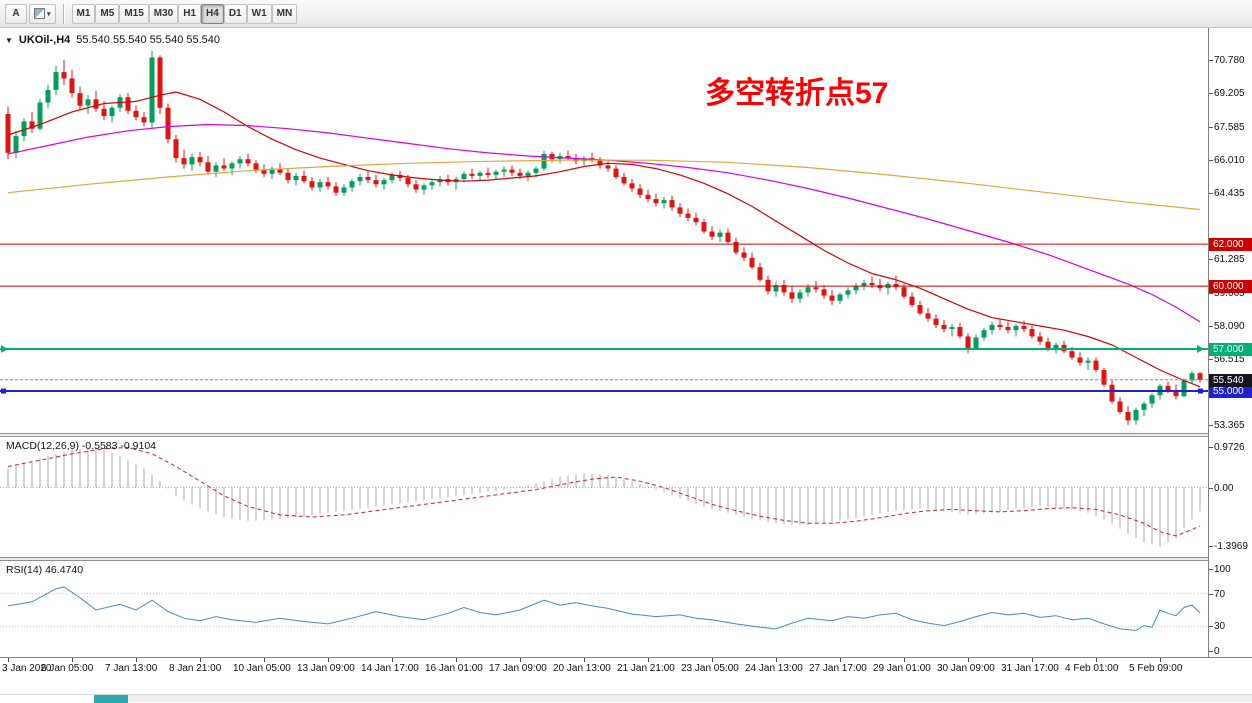  What do you see at coordinates (1230, 286) in the screenshot?
I see `price-level-badge-60.000: 60.000` at bounding box center [1230, 286].